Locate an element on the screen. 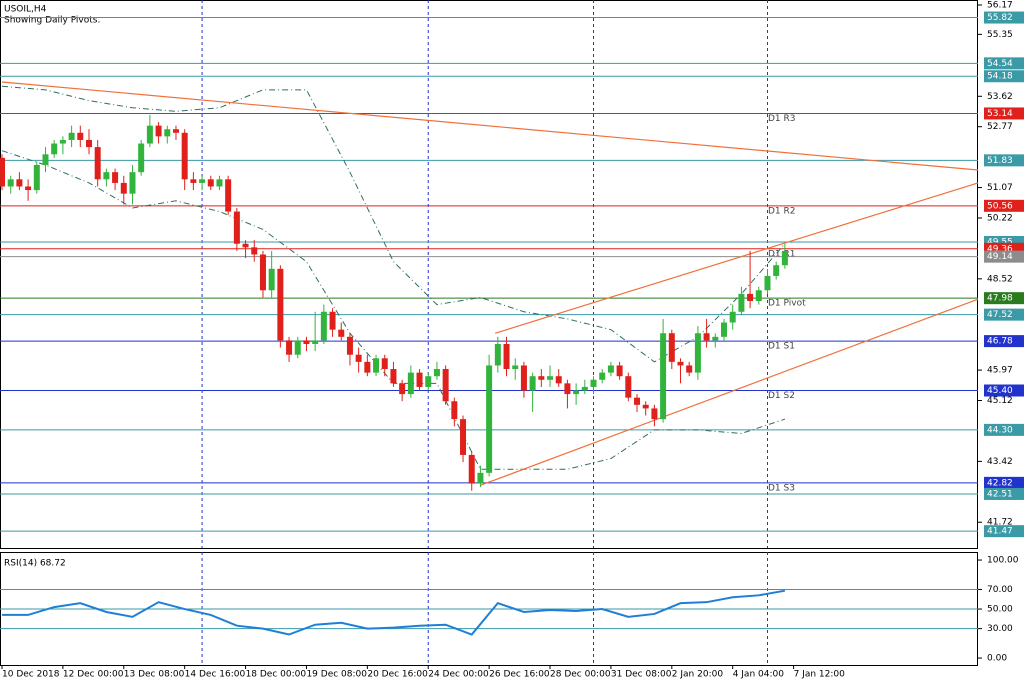 Image resolution: width=1024 pixels, height=683 pixels. level-label: 54.54 is located at coordinates (1000, 64).